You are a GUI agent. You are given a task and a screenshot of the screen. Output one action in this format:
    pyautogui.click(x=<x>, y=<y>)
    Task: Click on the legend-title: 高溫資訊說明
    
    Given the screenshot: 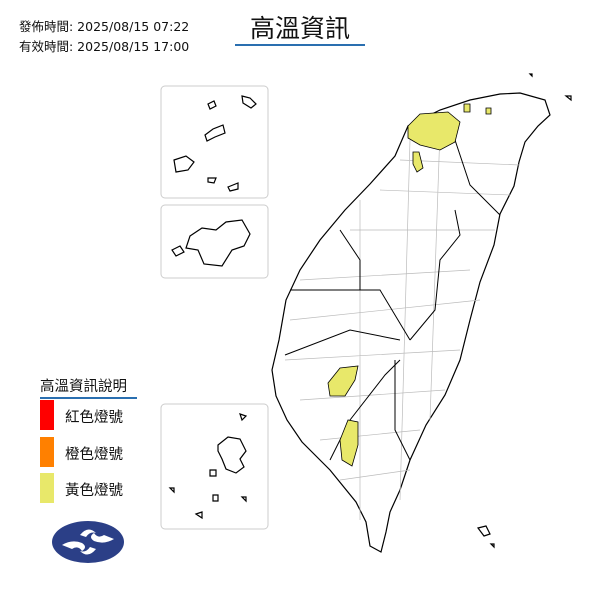 What is the action you would take?
    pyautogui.click(x=88, y=387)
    